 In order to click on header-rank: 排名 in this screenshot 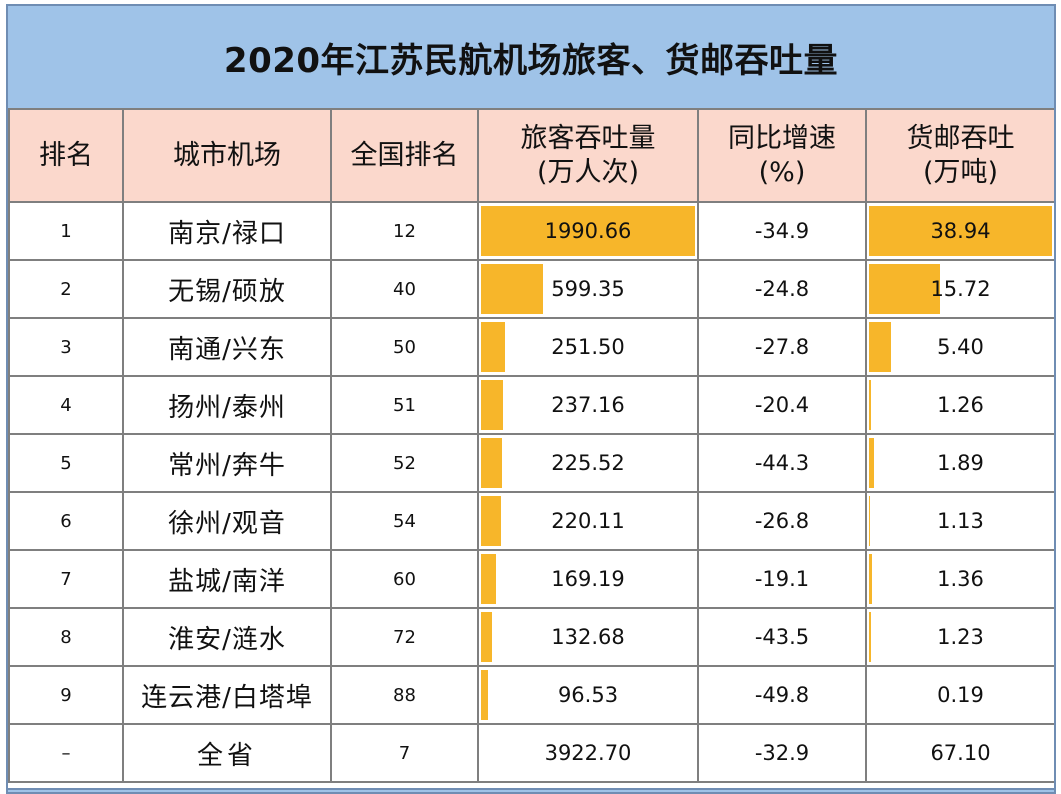, I will do `click(66, 155)`.